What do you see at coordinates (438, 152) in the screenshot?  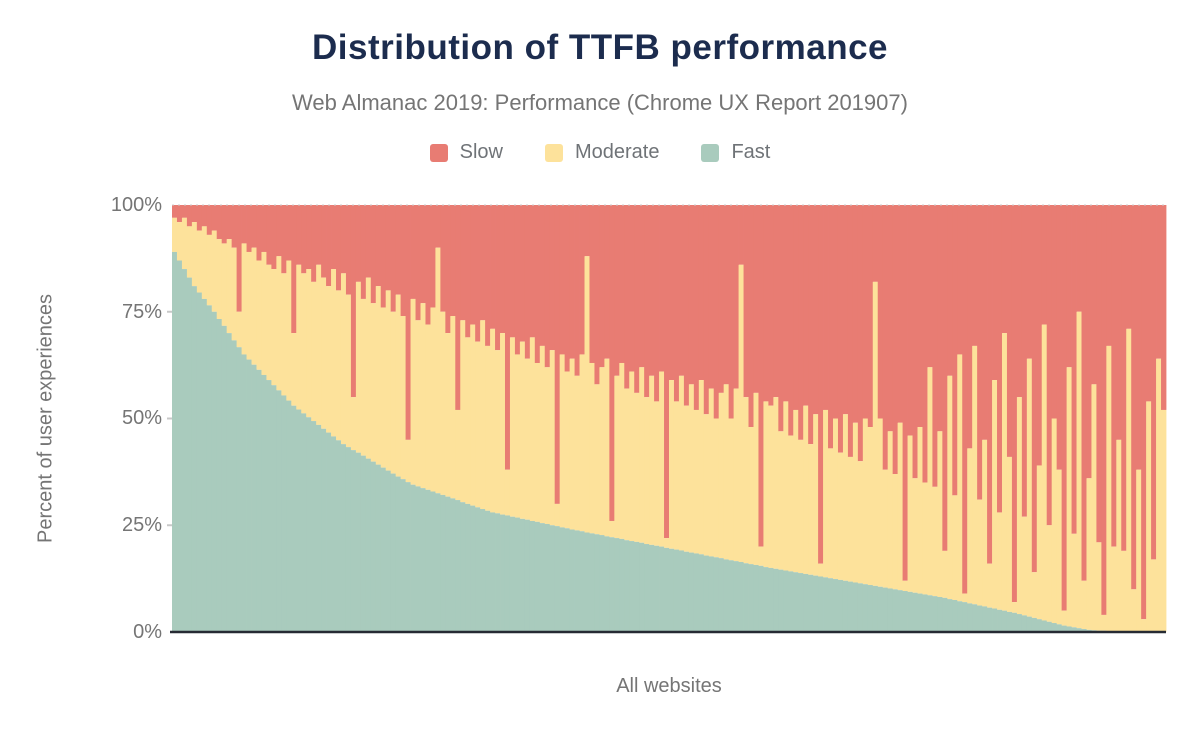 I see `legend-swatch-slow-icon` at bounding box center [438, 152].